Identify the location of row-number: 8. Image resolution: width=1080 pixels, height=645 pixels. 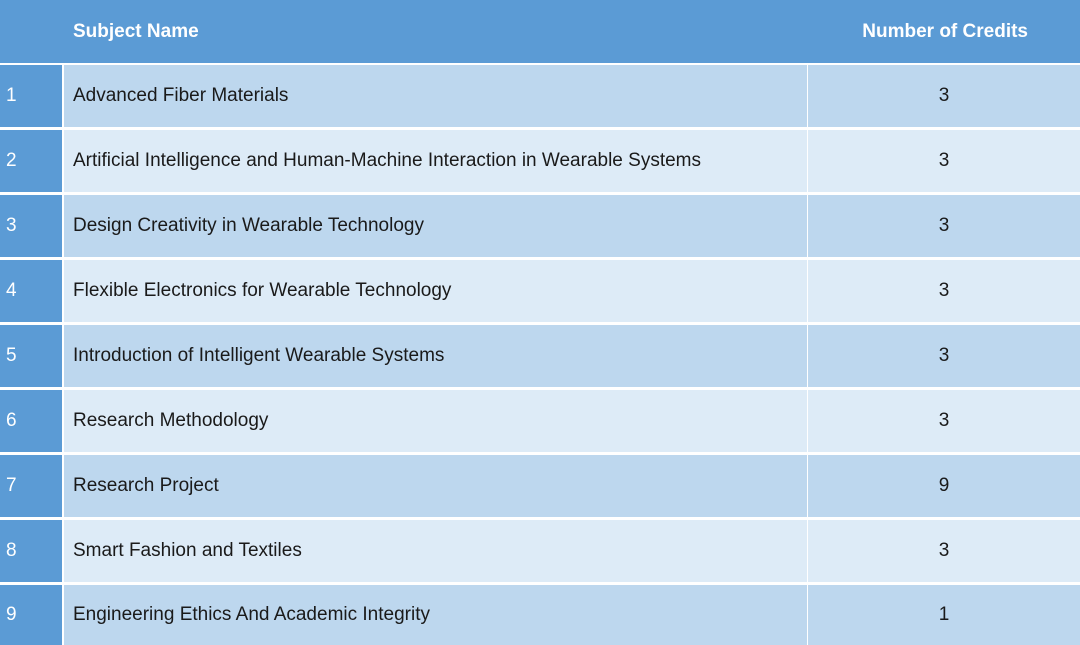
(32, 551).